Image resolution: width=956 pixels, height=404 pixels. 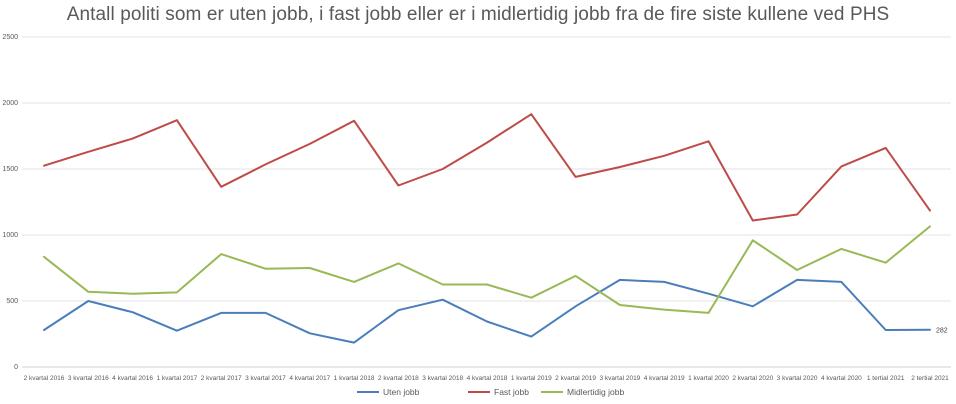 I want to click on x-tick-label: 4 kvartal 2016, so click(x=132, y=378).